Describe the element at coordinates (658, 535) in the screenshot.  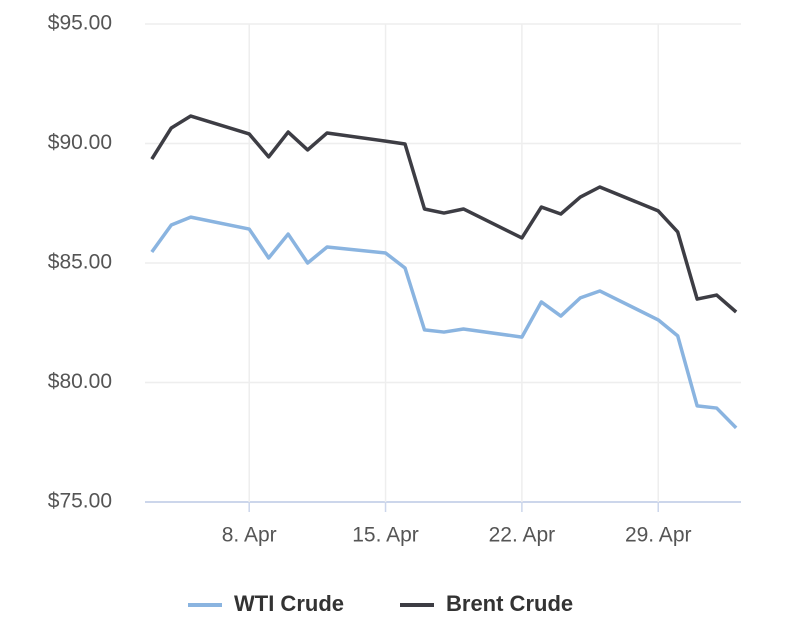
I see `x-tick-label: 29. Apr` at that location.